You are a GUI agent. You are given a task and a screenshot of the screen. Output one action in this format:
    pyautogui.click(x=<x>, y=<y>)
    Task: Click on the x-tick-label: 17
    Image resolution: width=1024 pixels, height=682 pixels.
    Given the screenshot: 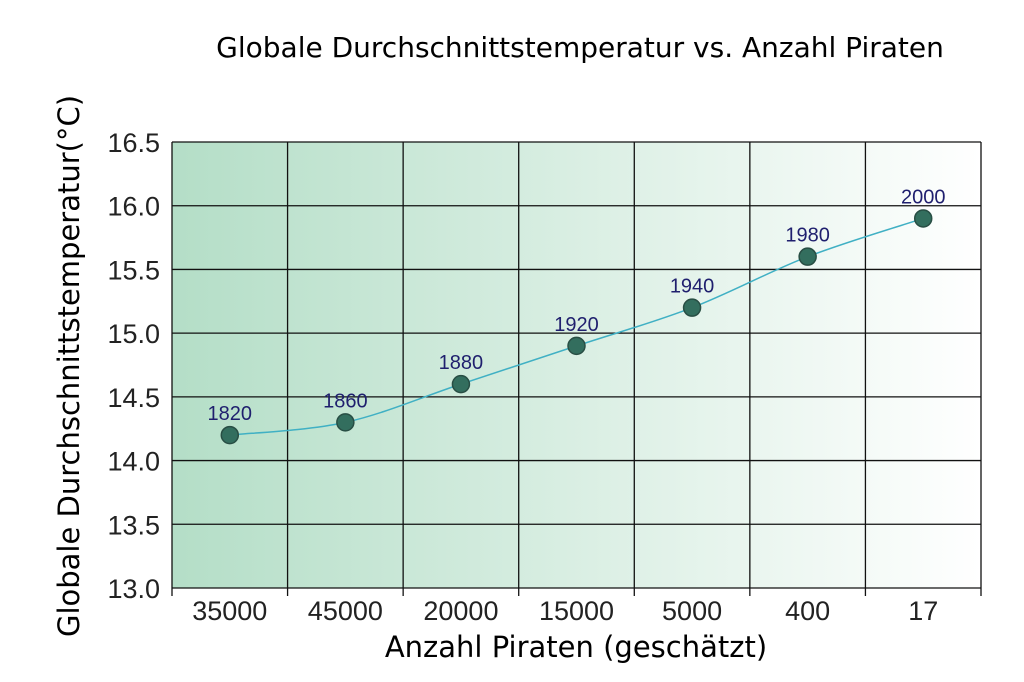 What is the action you would take?
    pyautogui.click(x=923, y=611)
    